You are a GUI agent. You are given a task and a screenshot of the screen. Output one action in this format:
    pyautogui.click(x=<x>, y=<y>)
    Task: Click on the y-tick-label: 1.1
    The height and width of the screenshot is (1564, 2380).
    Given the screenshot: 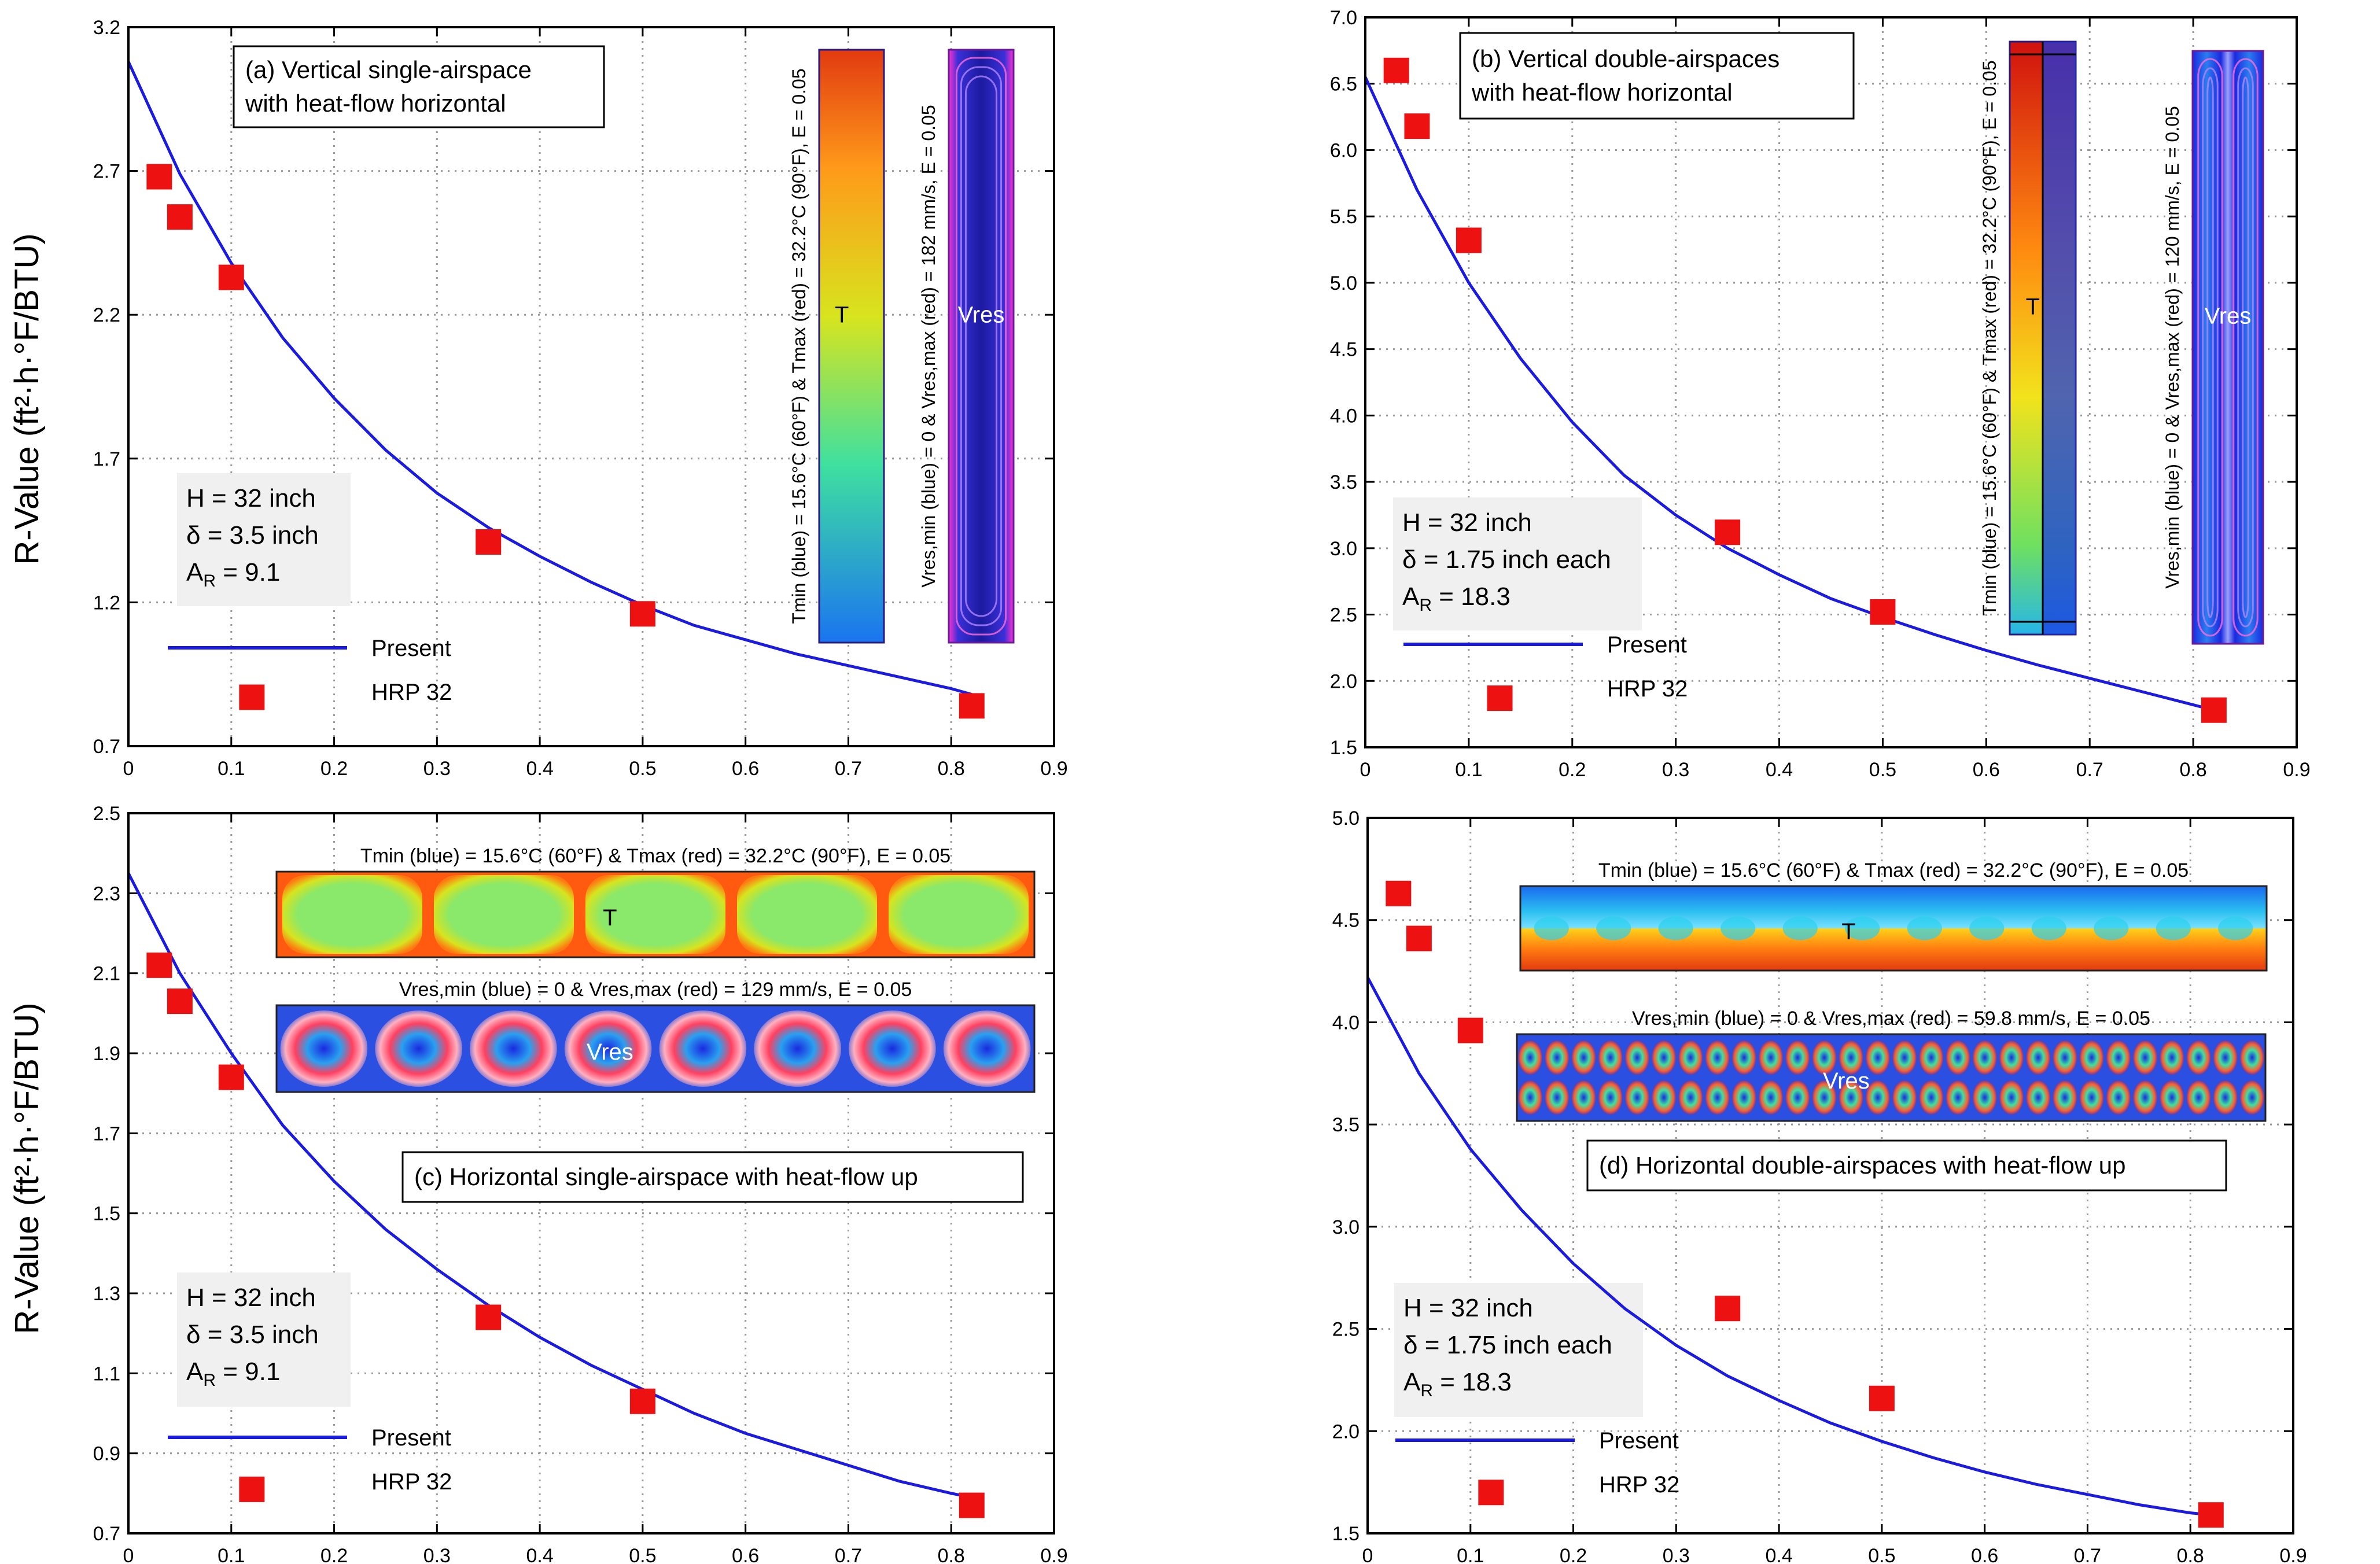 What is the action you would take?
    pyautogui.click(x=106, y=1374)
    